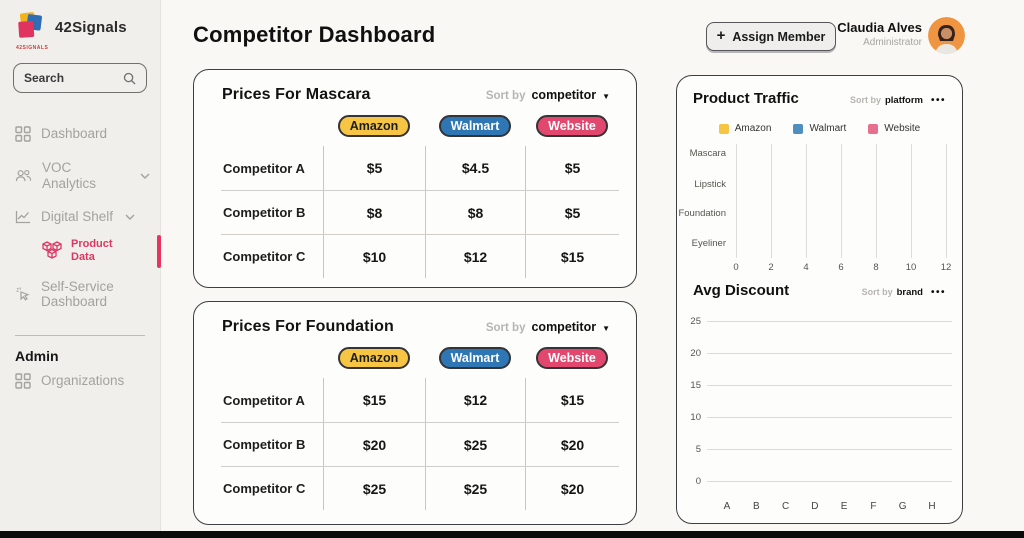 The height and width of the screenshot is (538, 1024). I want to click on screen-bottom-bar, so click(512, 534).